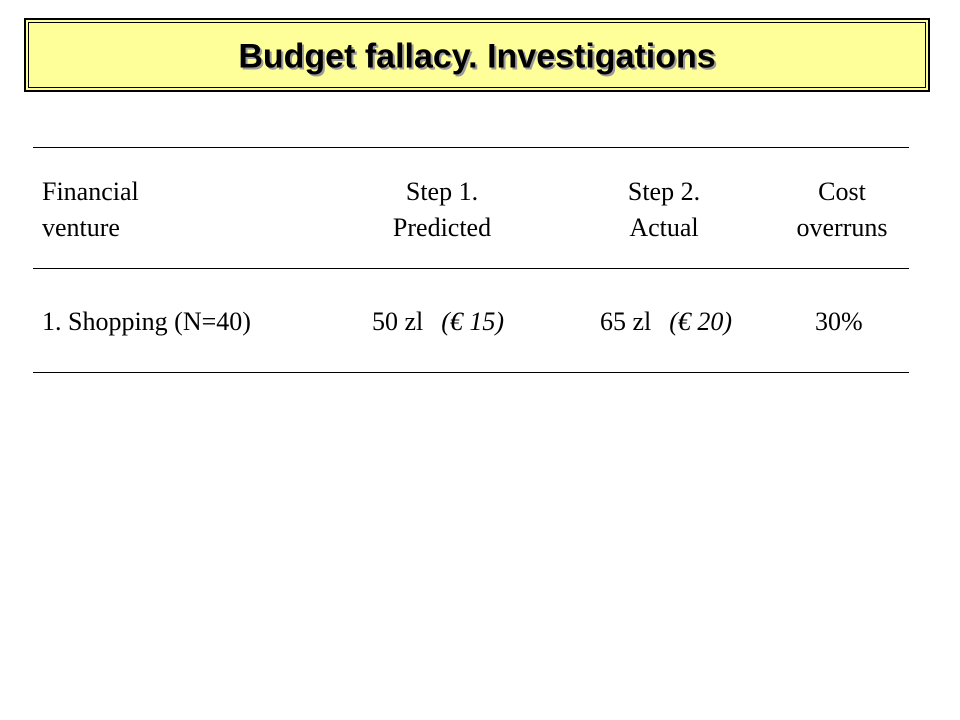 The height and width of the screenshot is (720, 960). Describe the element at coordinates (701, 321) in the screenshot. I see `actual-eur: (€ 20)` at that location.